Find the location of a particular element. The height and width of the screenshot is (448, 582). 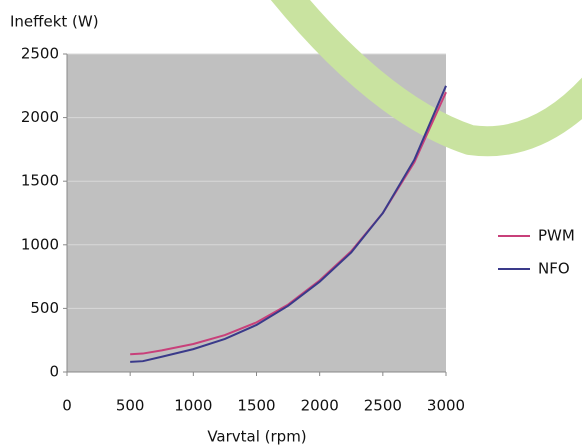

x-tick-label: 2000 is located at coordinates (320, 406).